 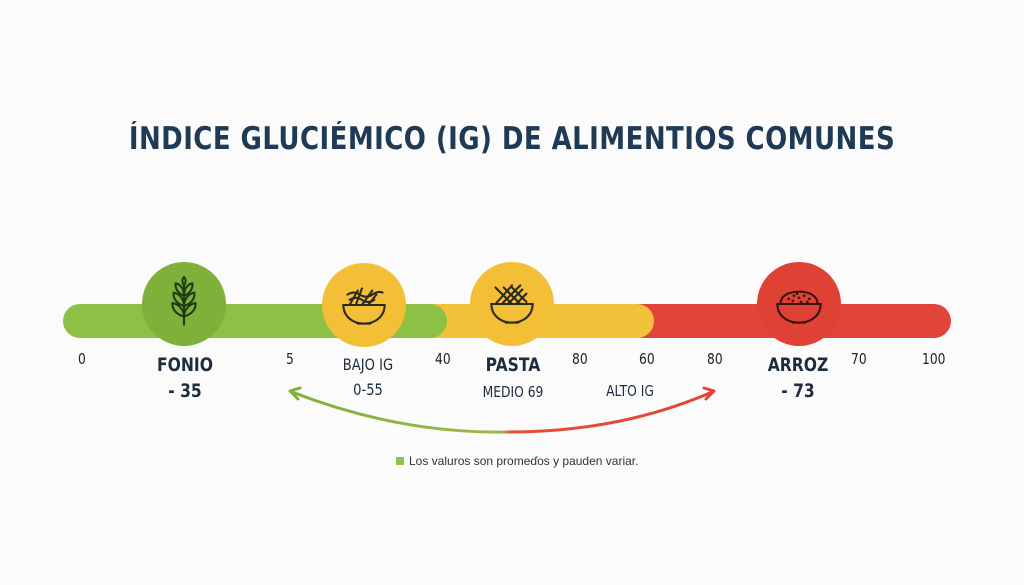 What do you see at coordinates (185, 391) in the screenshot?
I see `fonio-value: - 35` at bounding box center [185, 391].